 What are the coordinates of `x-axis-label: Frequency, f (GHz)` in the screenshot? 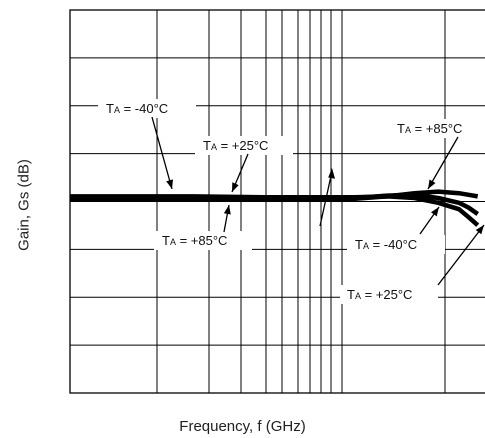 It's located at (242, 426).